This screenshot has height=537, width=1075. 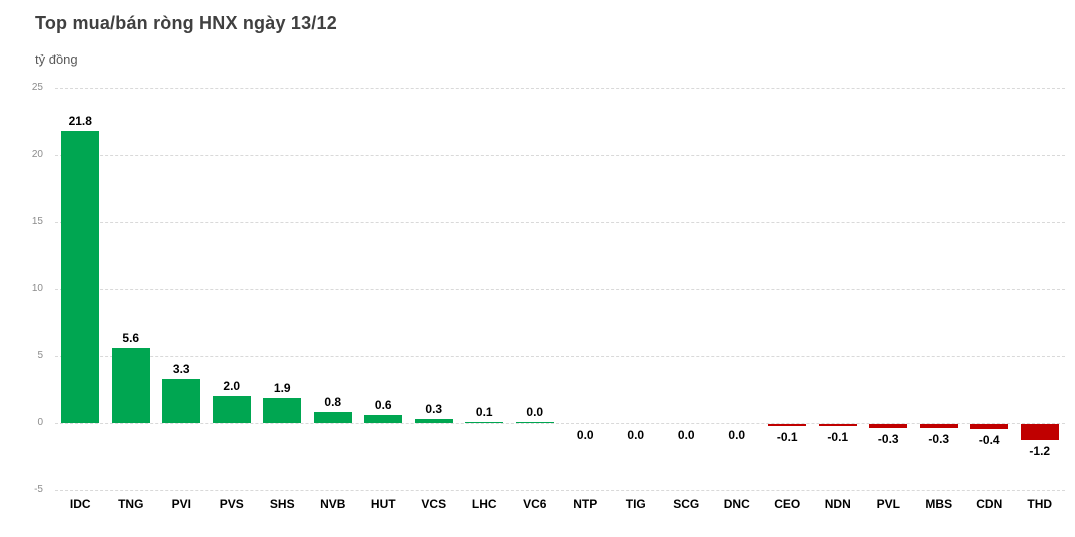 What do you see at coordinates (181, 504) in the screenshot?
I see `x-axis-label-PVI: PVI` at bounding box center [181, 504].